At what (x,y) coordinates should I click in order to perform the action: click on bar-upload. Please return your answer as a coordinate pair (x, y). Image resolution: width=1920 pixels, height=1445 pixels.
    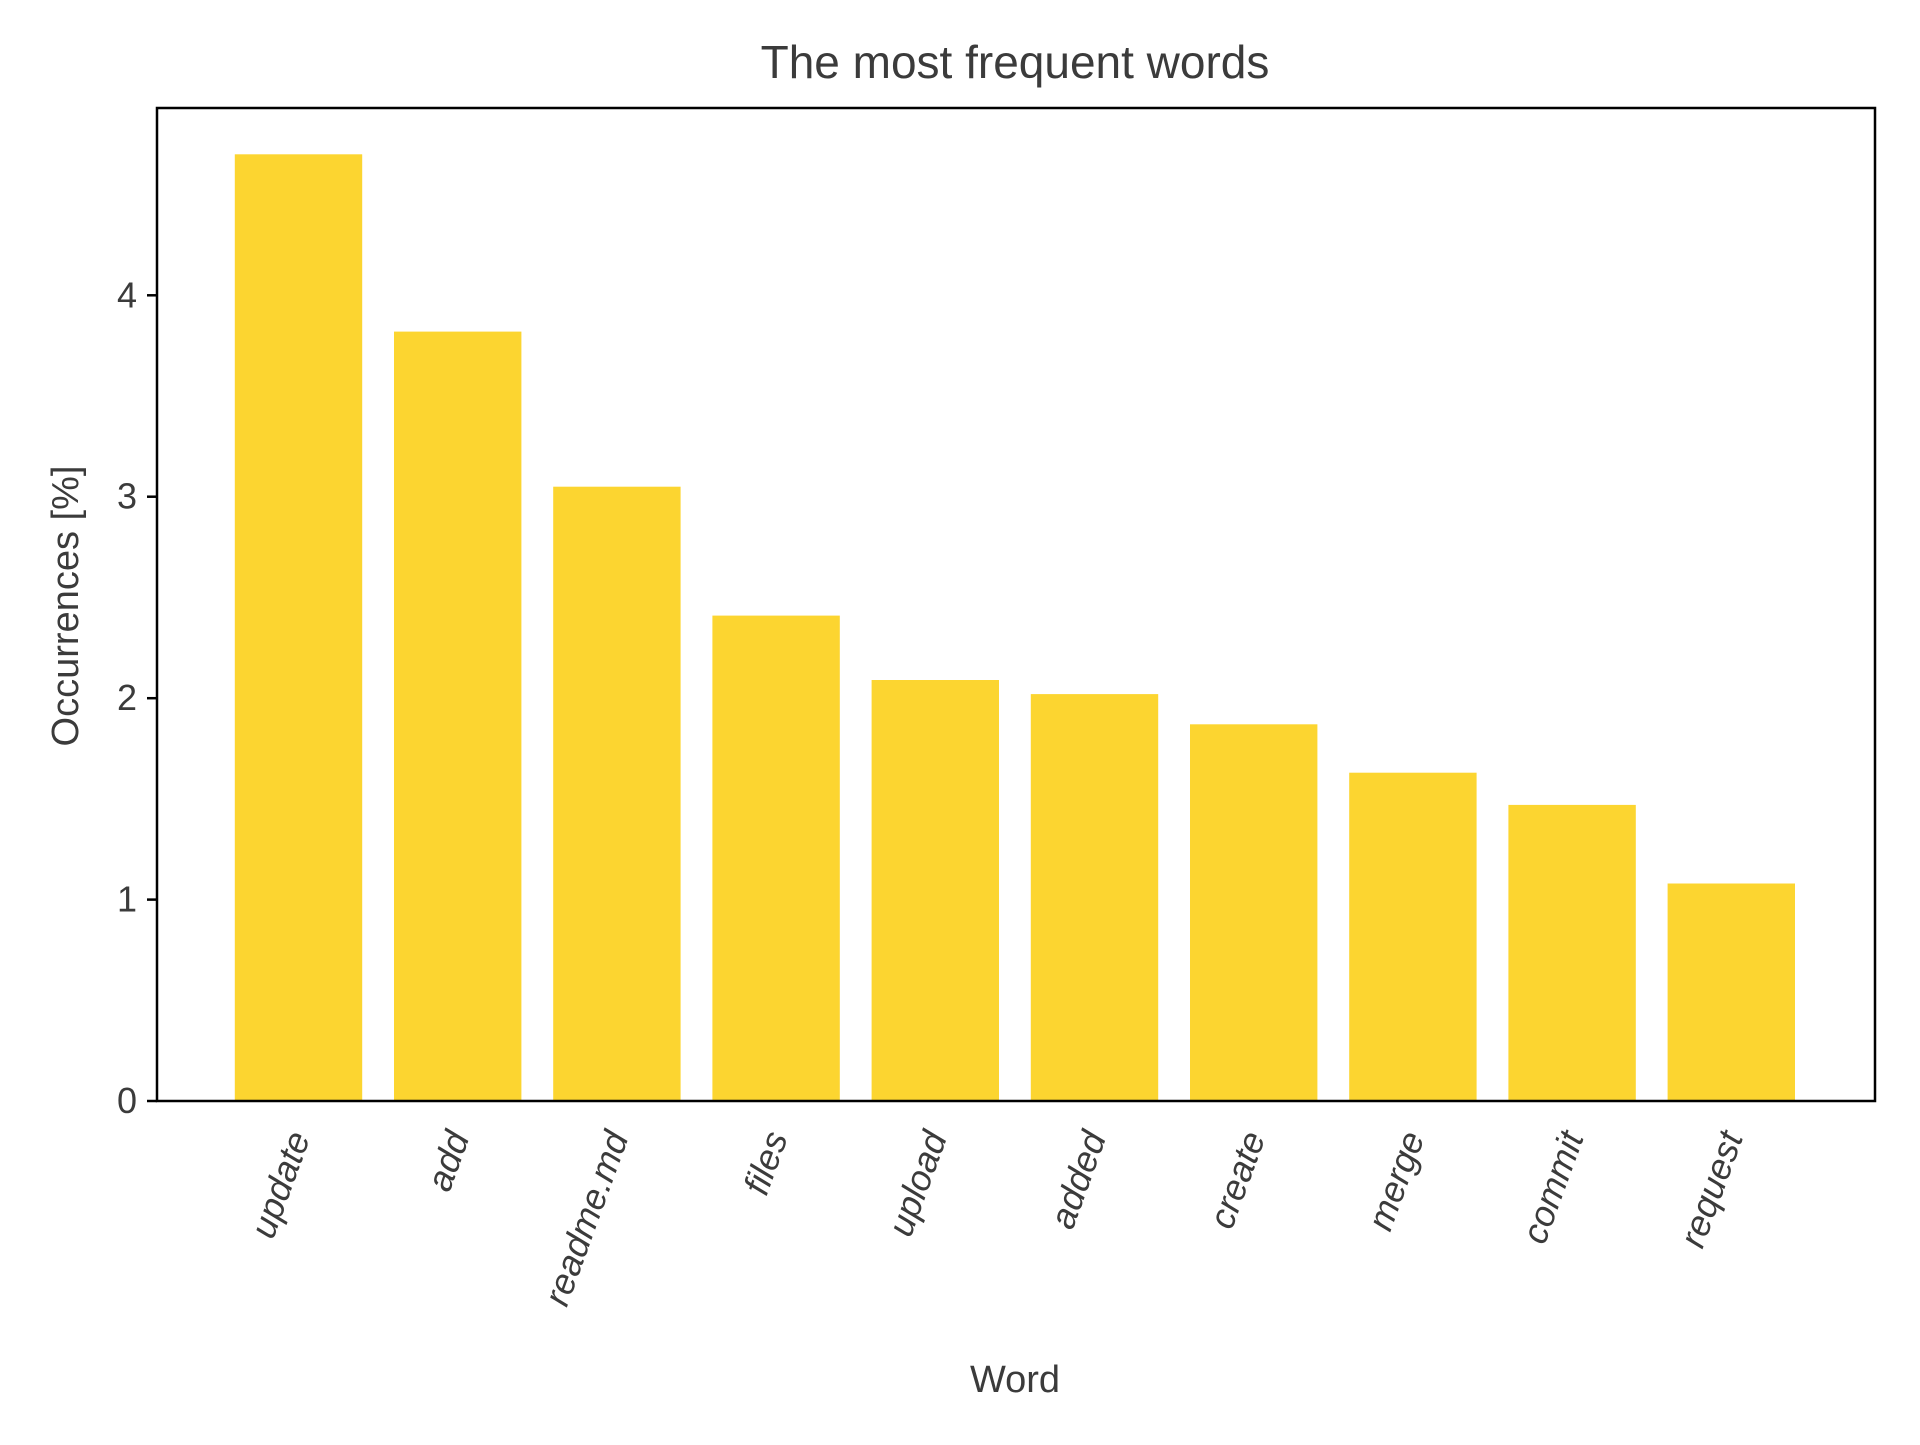
    Looking at the image, I should click on (935, 890).